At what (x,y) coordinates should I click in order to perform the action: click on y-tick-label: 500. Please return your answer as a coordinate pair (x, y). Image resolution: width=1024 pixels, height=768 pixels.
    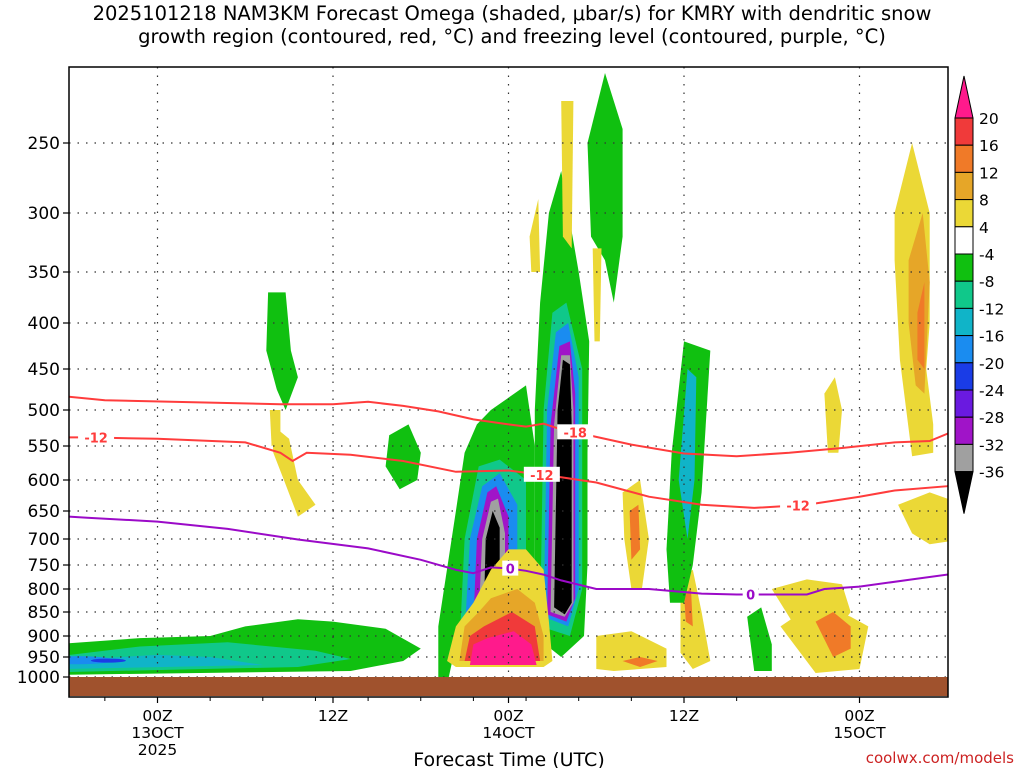
    Looking at the image, I should click on (44, 411).